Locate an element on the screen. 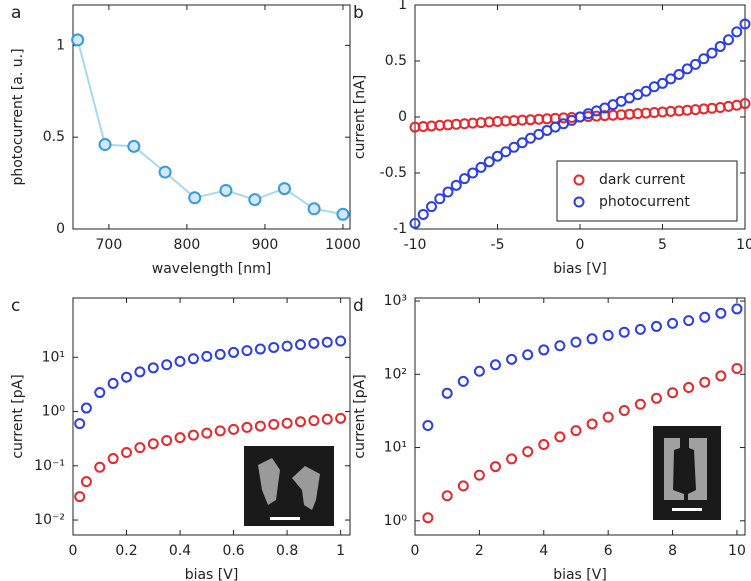 This screenshot has width=751, height=581. x-tick-label: 6 is located at coordinates (608, 551).